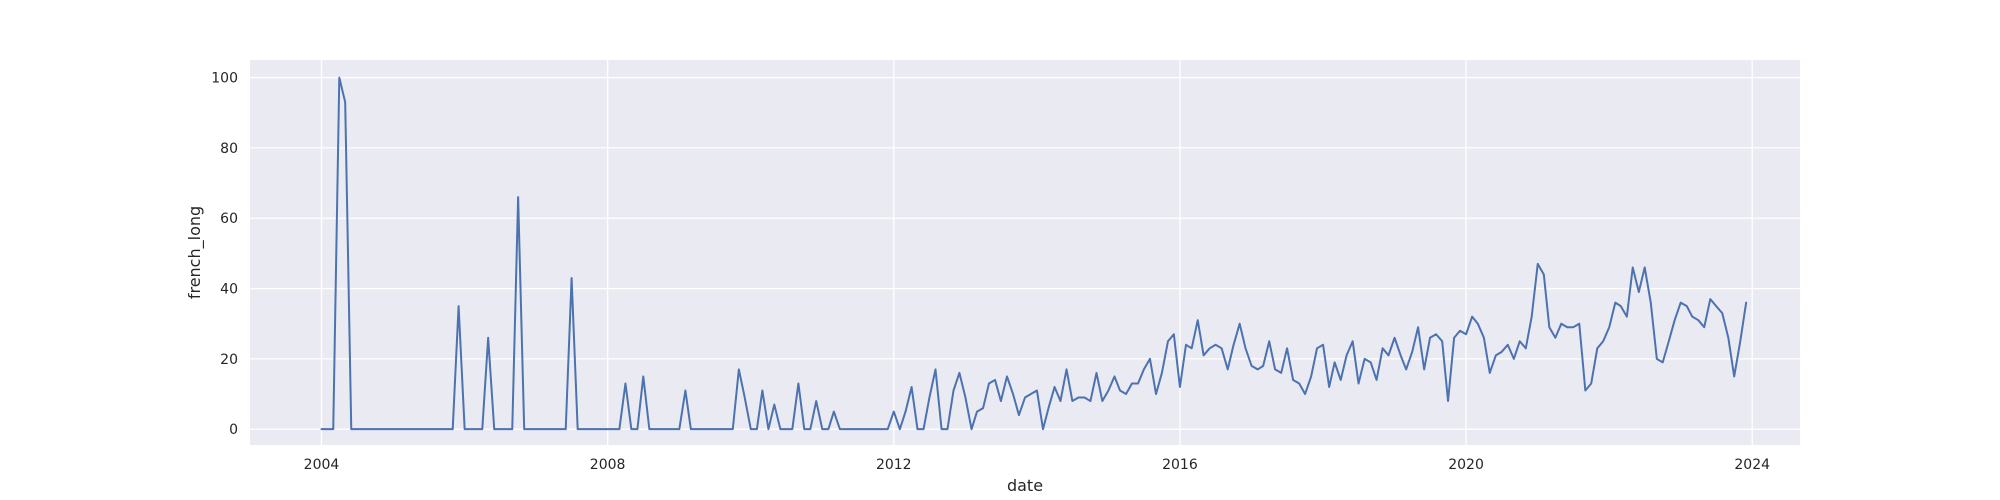 The image size is (2000, 500). Describe the element at coordinates (229, 219) in the screenshot. I see `y-tick-label: 60` at that location.